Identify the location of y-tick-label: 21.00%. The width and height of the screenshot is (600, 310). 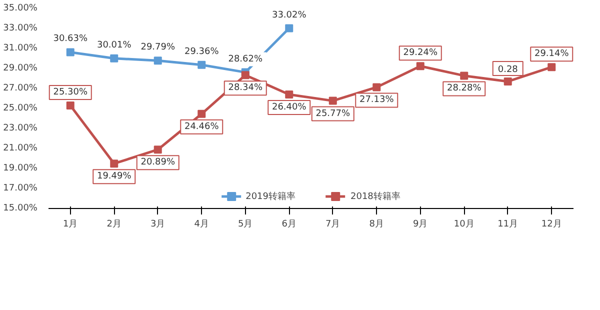
(20, 149).